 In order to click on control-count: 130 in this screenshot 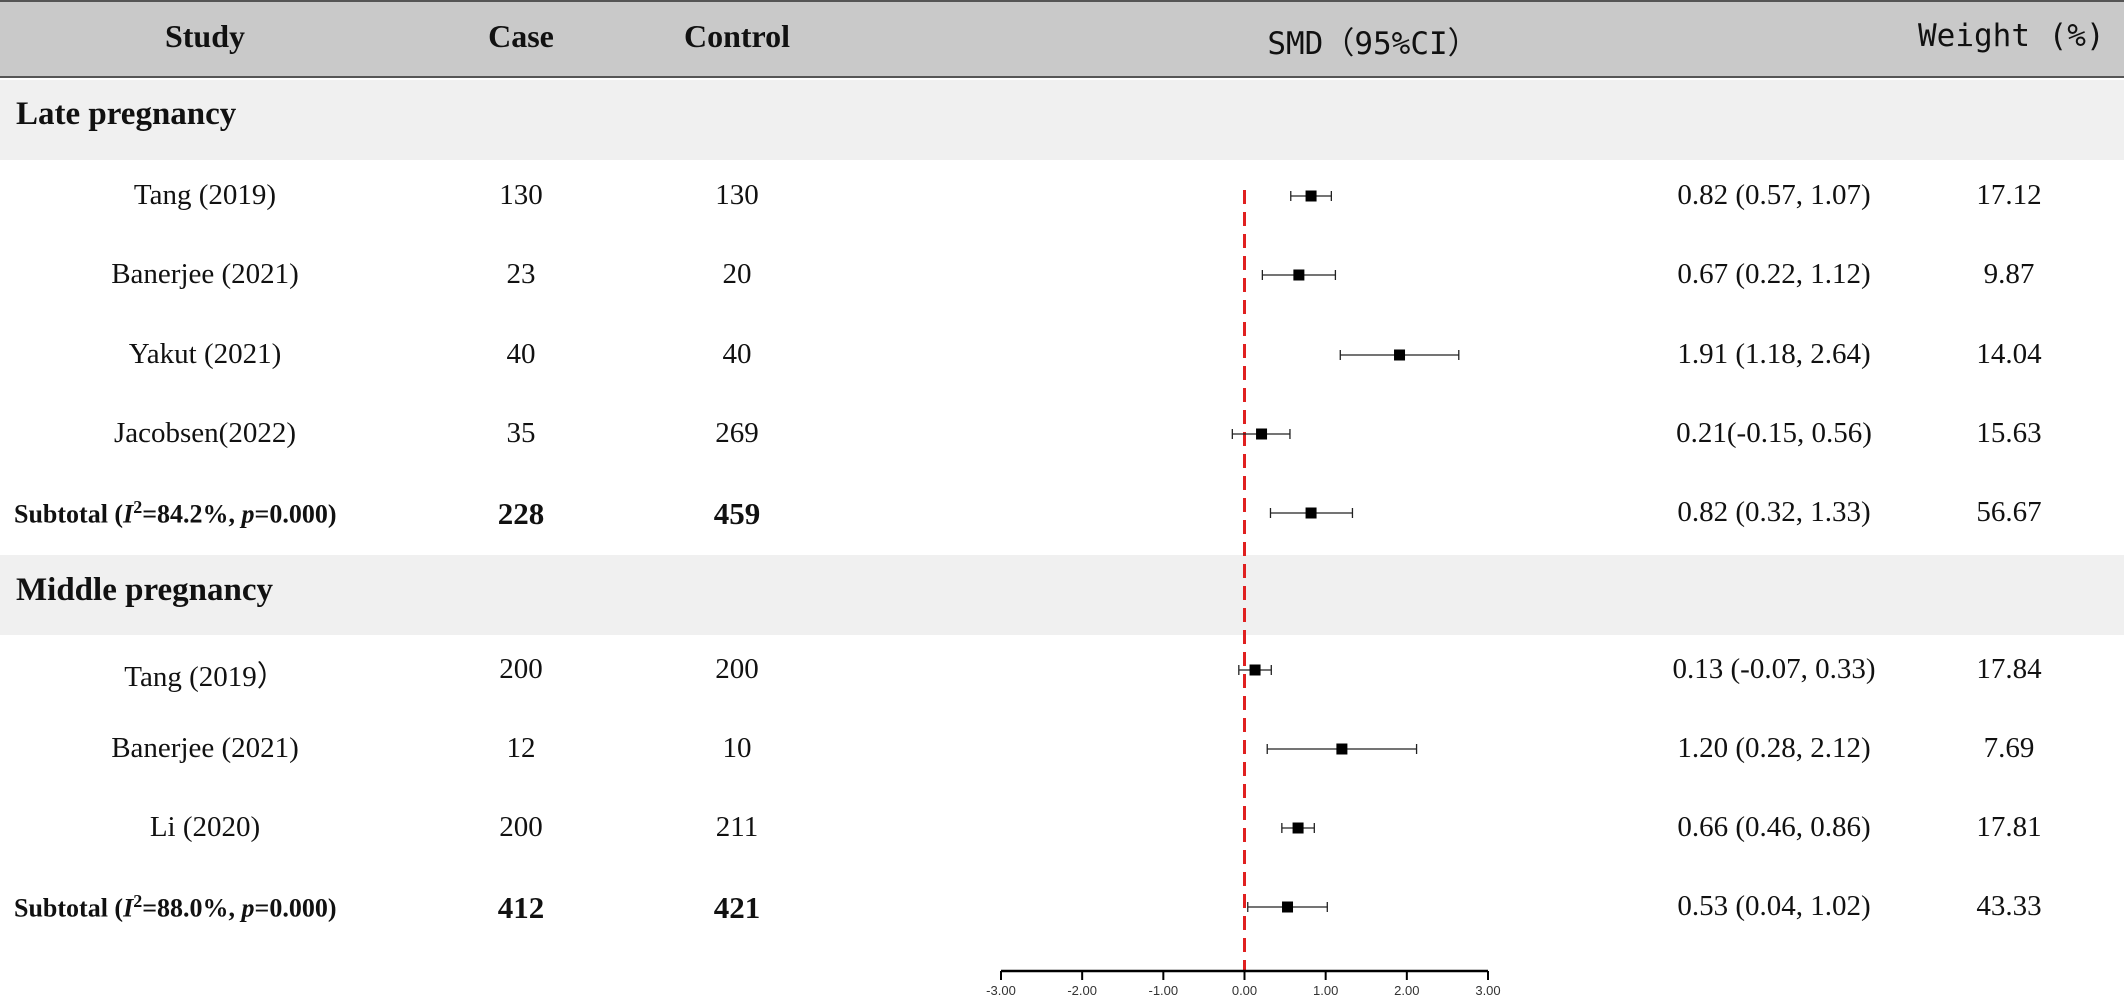, I will do `click(737, 195)`.